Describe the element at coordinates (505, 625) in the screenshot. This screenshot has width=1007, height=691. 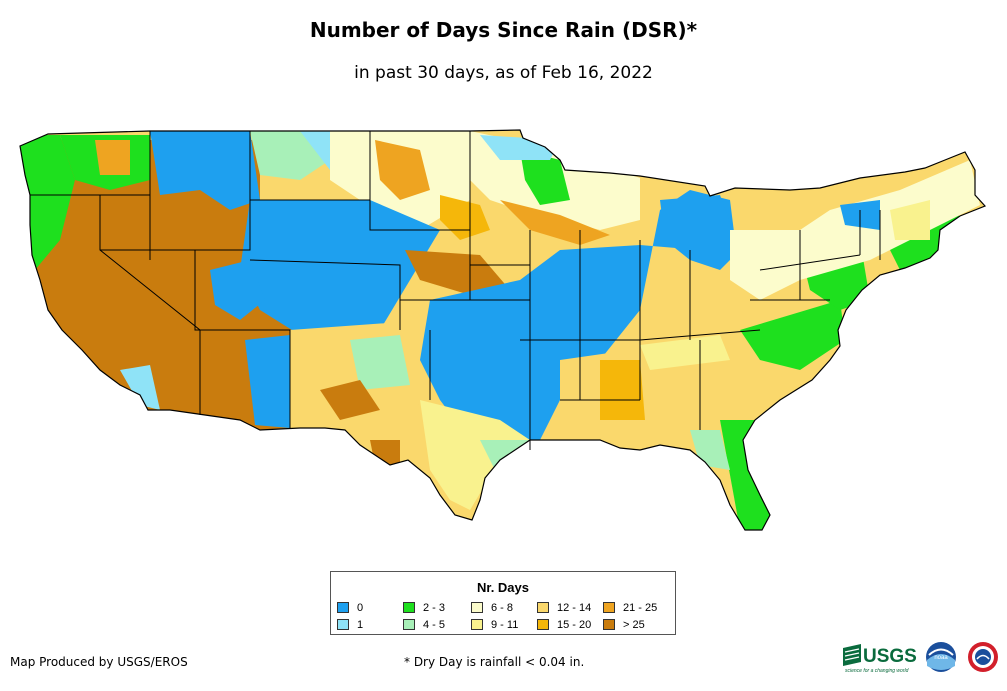
I see `legend-label: 9 - 11` at that location.